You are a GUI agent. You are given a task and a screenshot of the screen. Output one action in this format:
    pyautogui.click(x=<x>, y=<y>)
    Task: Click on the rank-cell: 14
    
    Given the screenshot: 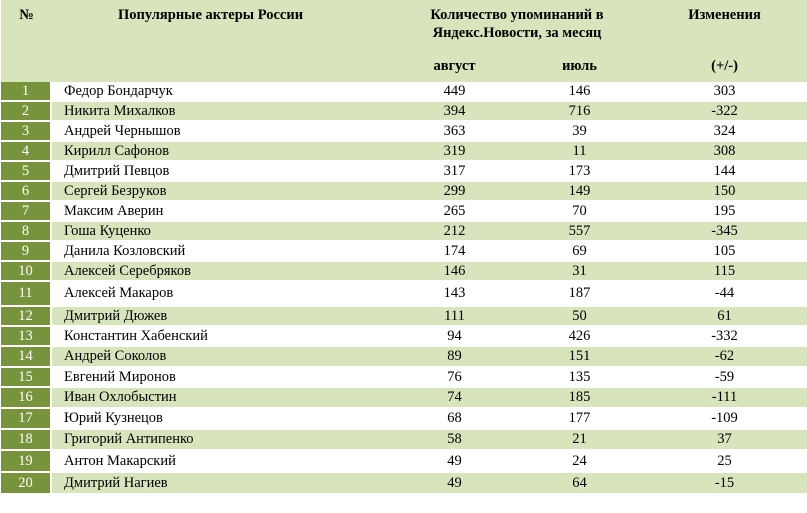 What is the action you would take?
    pyautogui.click(x=26, y=357)
    